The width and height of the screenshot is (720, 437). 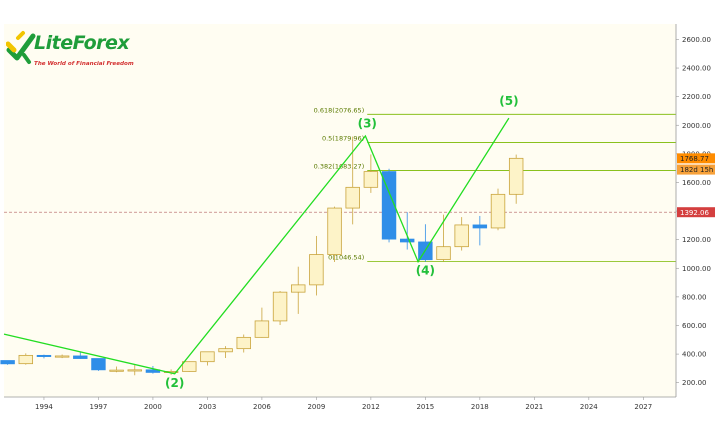 What do you see at coordinates (534, 407) in the screenshot?
I see `x-tick-label-9: 2021` at bounding box center [534, 407].